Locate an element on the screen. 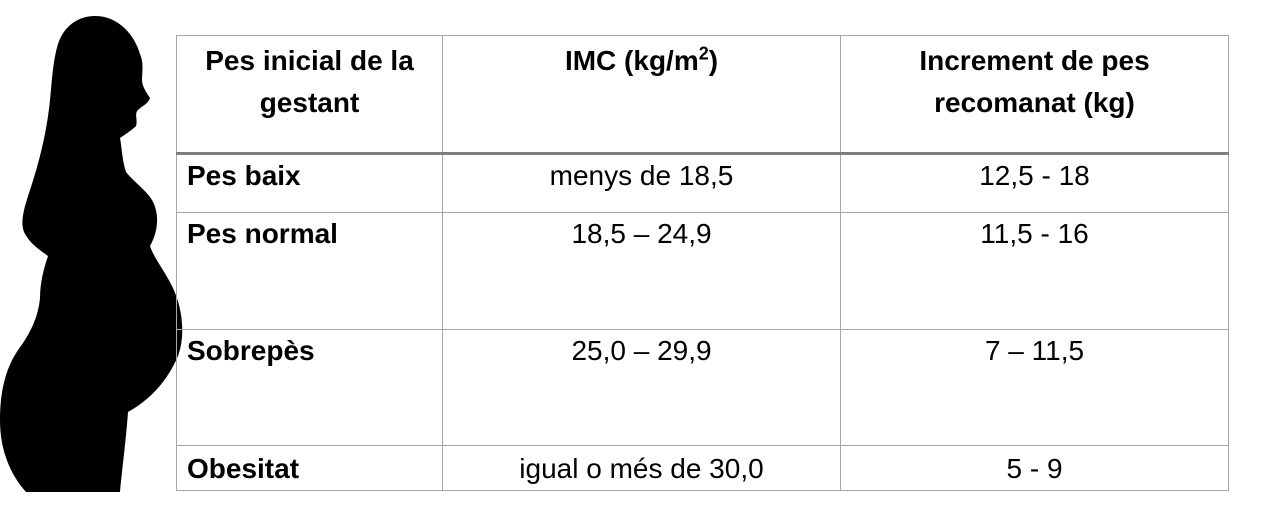 This screenshot has width=1263, height=531. pregnant-woman-silhouette-icon is located at coordinates (91, 254).